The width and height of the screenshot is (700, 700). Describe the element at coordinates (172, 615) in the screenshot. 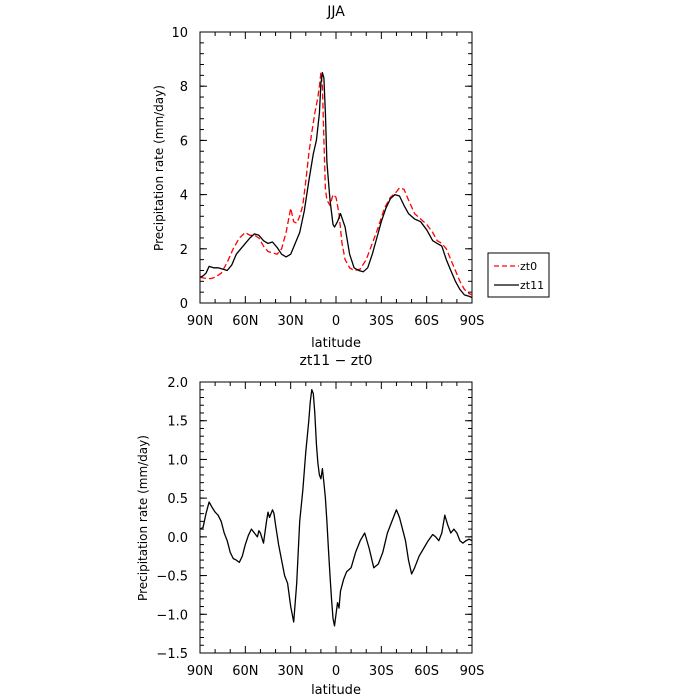

I see `y-tick-label: −1.0` at that location.